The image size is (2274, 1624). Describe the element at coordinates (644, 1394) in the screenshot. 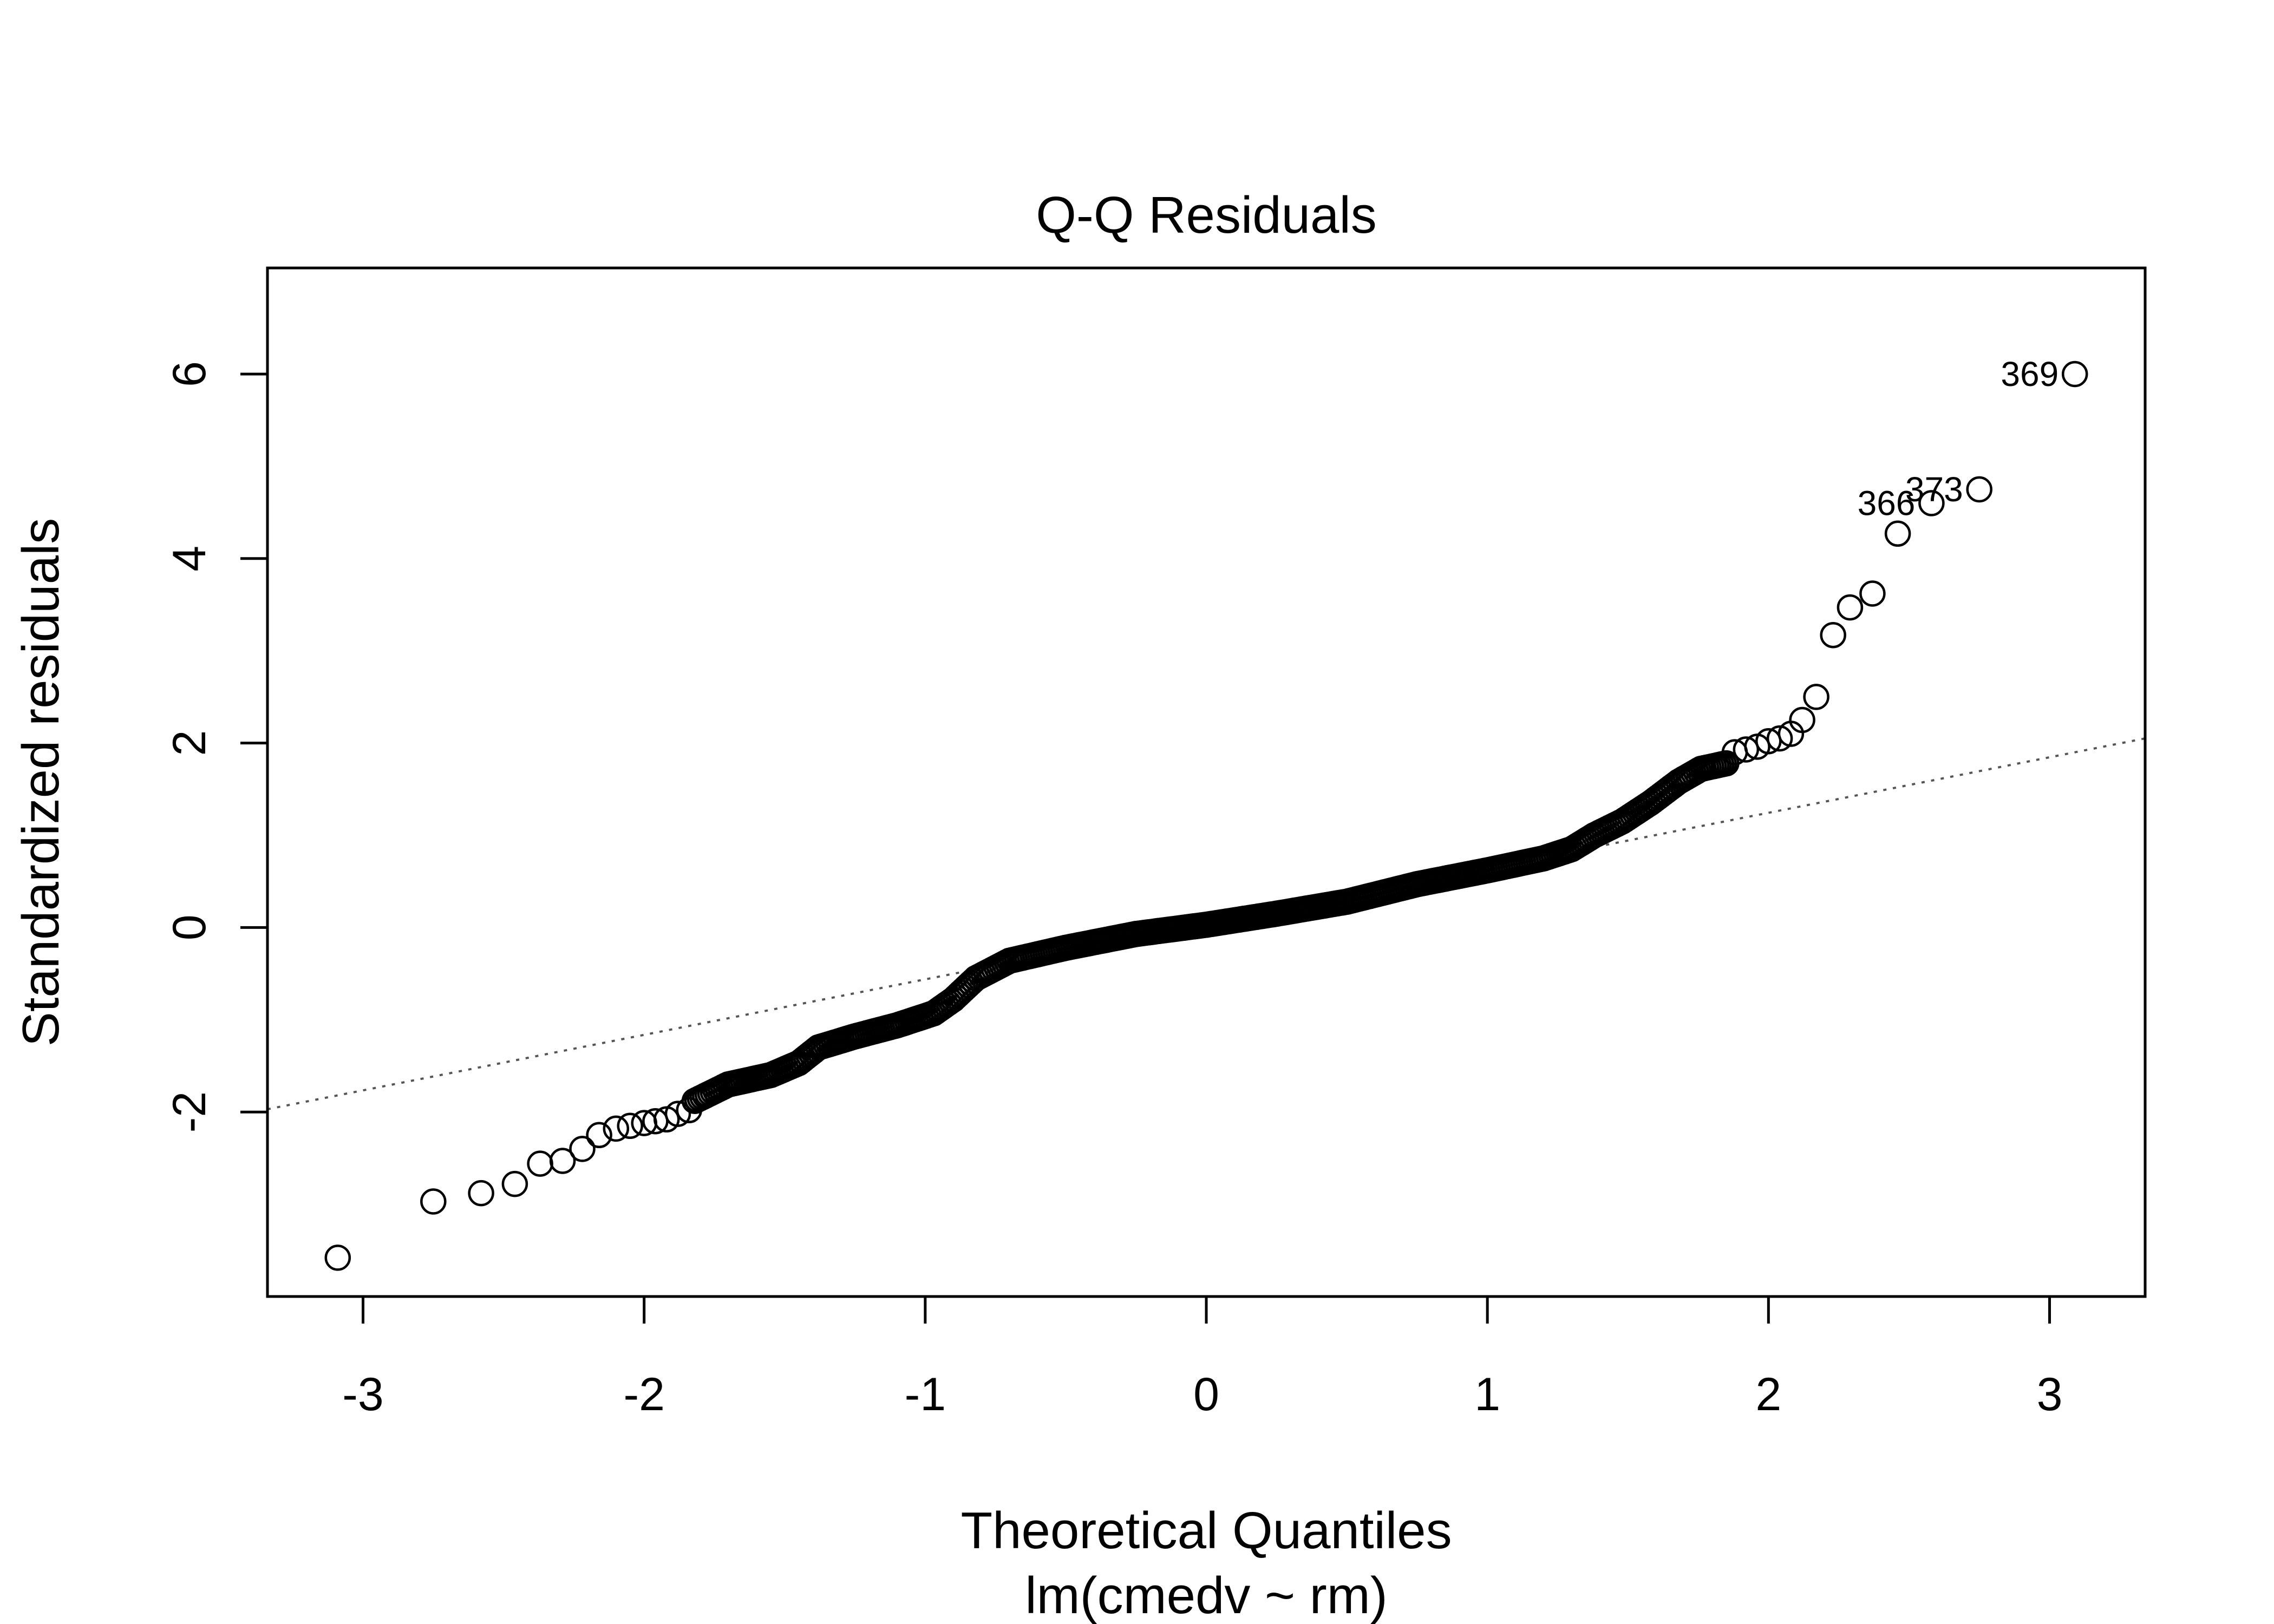

I see `x-tick-label: -2` at that location.